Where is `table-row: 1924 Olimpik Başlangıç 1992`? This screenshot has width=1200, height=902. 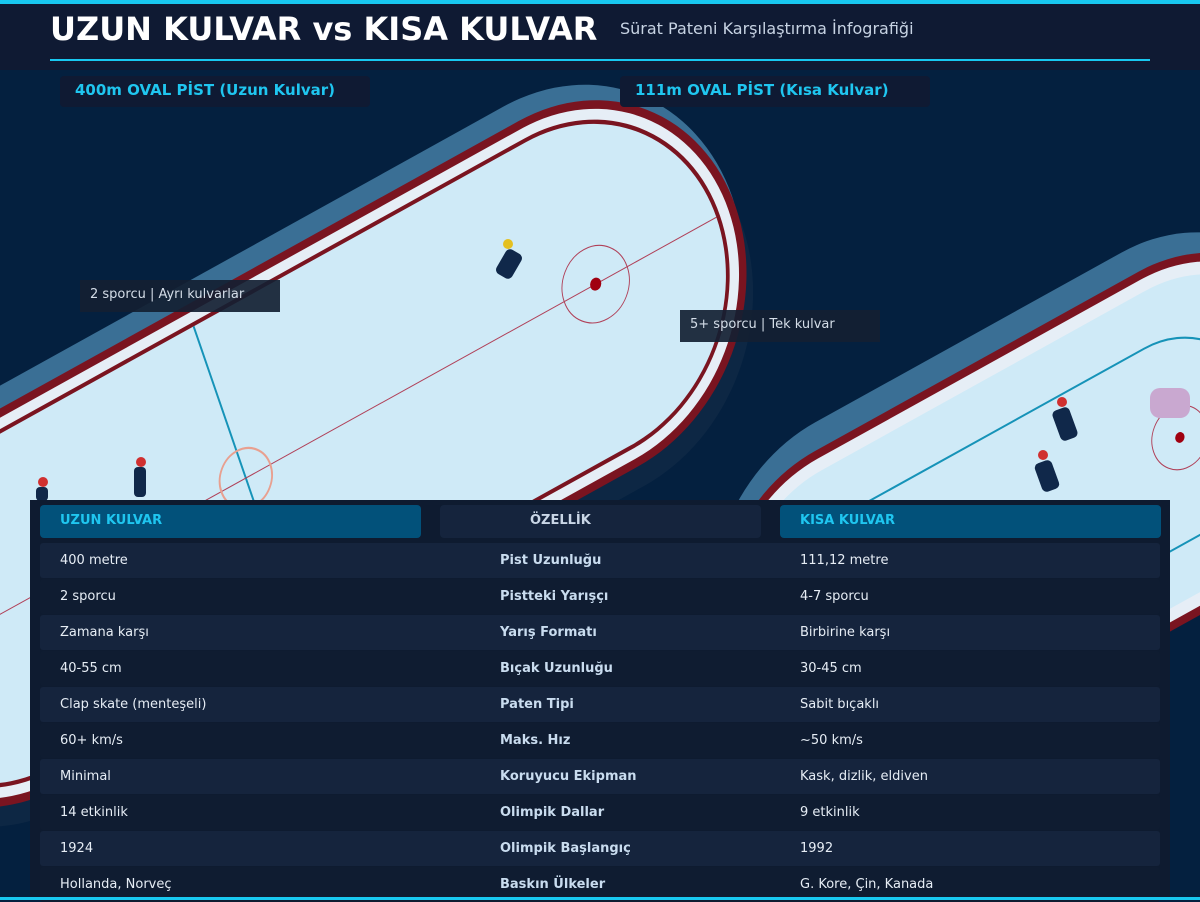 table-row: 1924 Olimpik Başlangıç 1992 is located at coordinates (600, 848).